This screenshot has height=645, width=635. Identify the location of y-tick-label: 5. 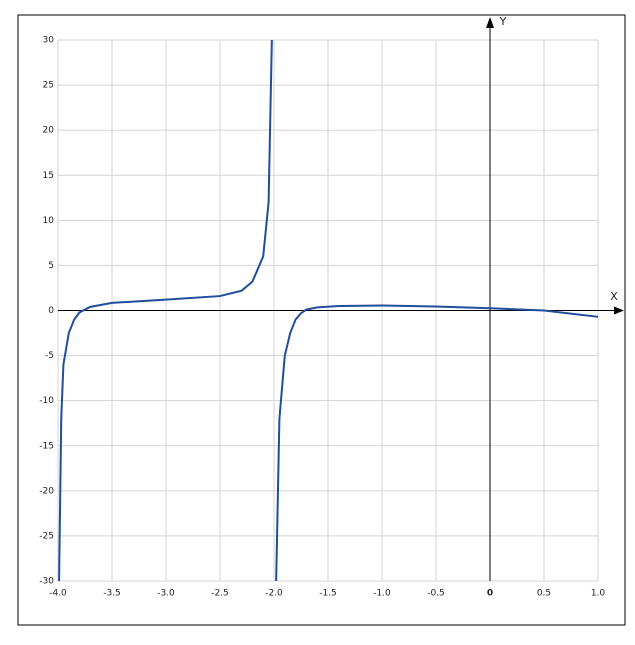
(51, 266).